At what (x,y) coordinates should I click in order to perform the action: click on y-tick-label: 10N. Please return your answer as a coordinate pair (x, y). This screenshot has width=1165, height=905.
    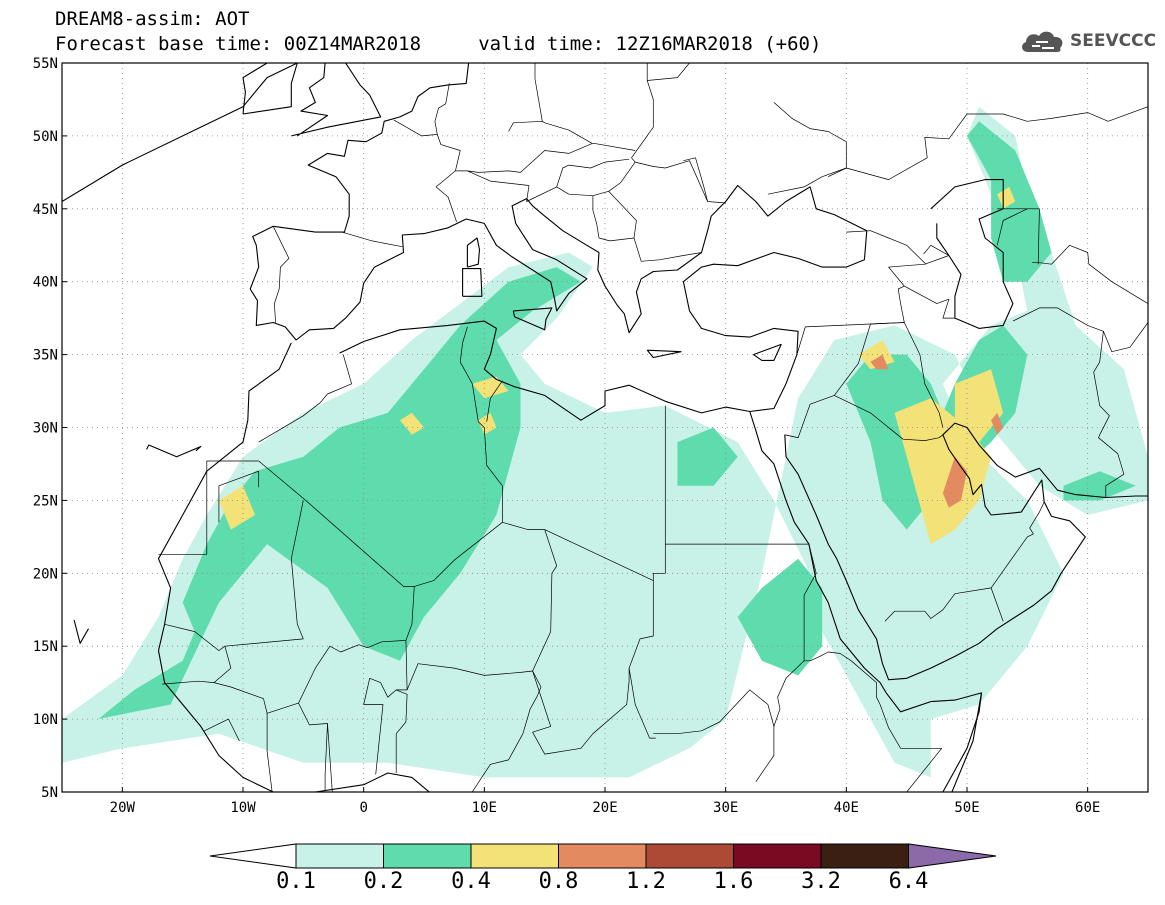
    Looking at the image, I should click on (45, 720).